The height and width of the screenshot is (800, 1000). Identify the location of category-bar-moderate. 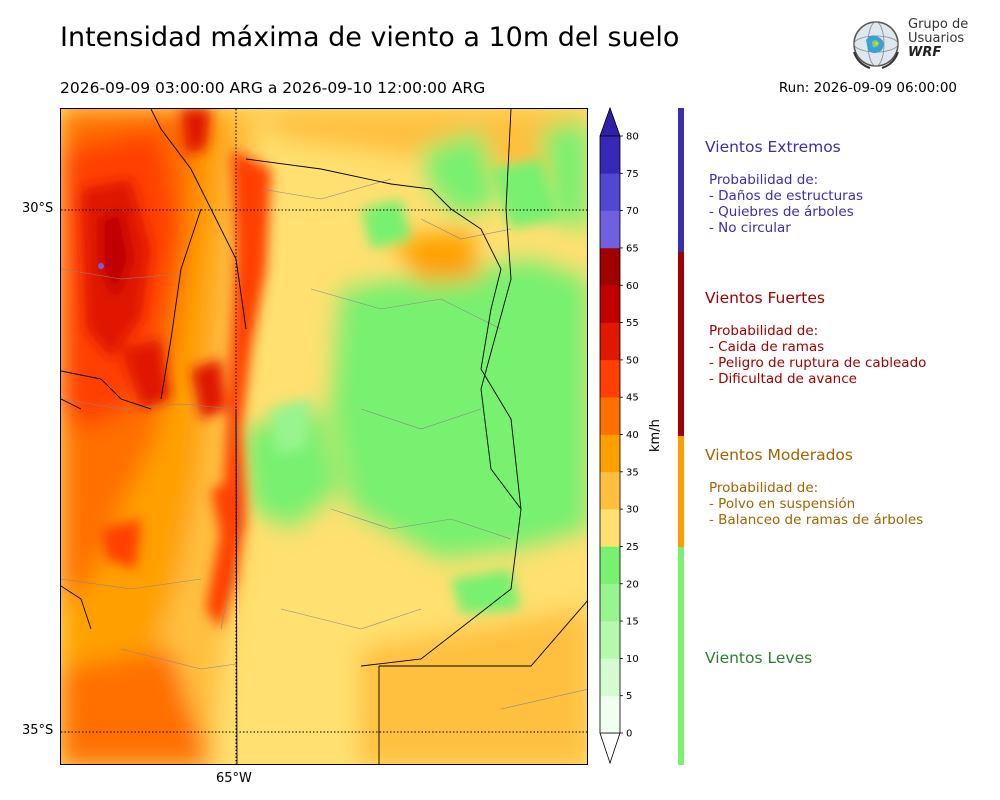
(681, 491).